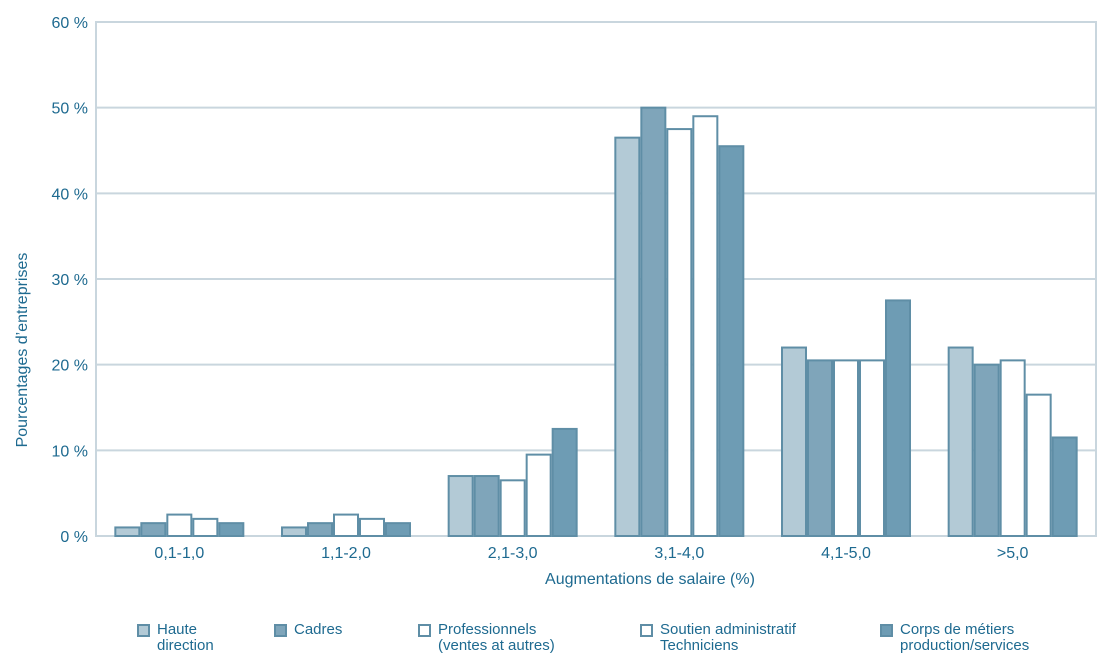 Image resolution: width=1109 pixels, height=660 pixels. I want to click on legend-label: Haute direction, so click(185, 637).